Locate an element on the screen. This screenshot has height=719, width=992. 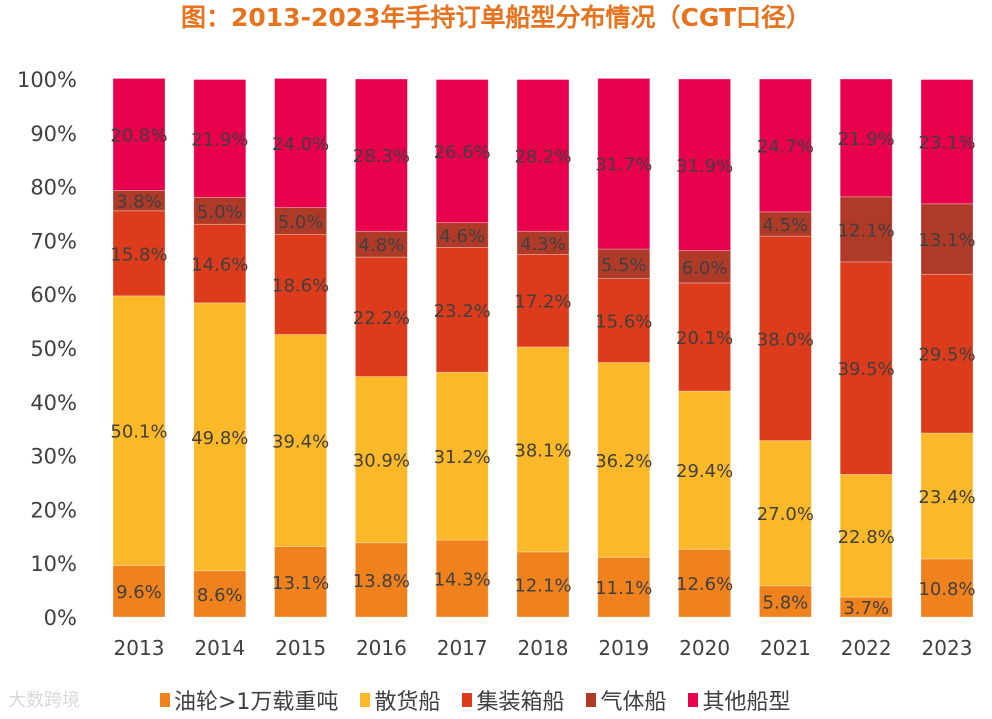
data-label: 49.8% is located at coordinates (219, 438).